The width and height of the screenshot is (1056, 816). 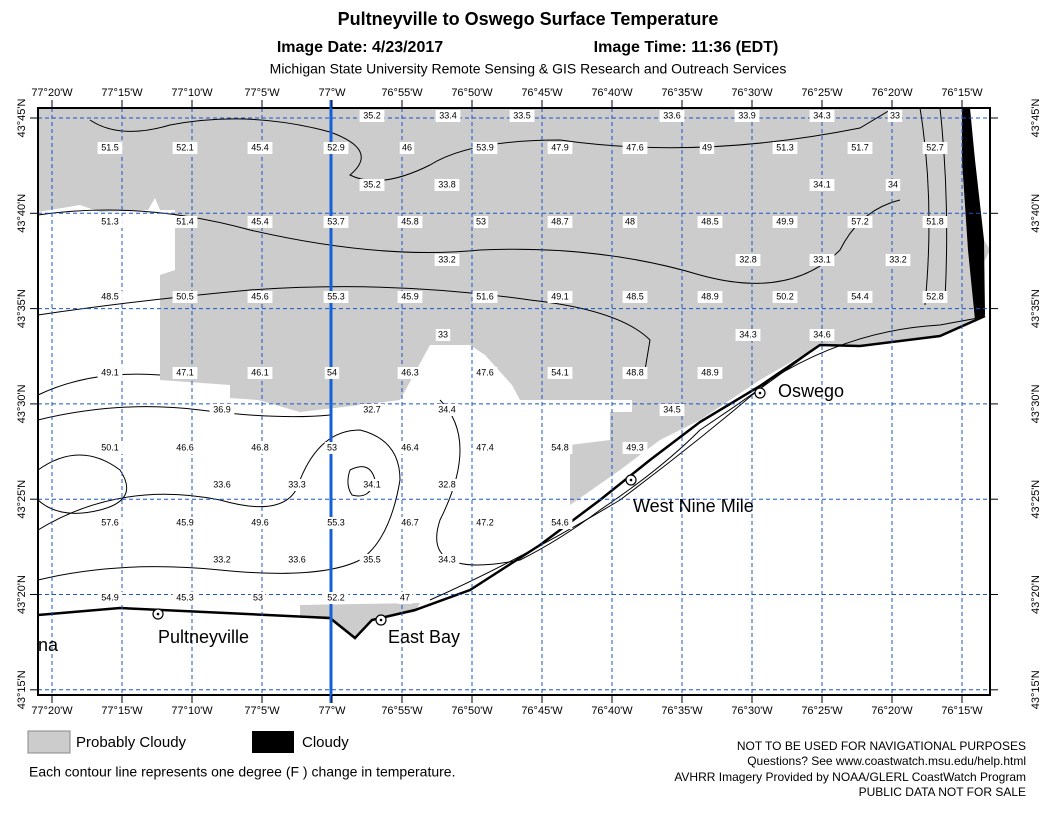 What do you see at coordinates (110, 522) in the screenshot?
I see `temperature-label: 57.6` at bounding box center [110, 522].